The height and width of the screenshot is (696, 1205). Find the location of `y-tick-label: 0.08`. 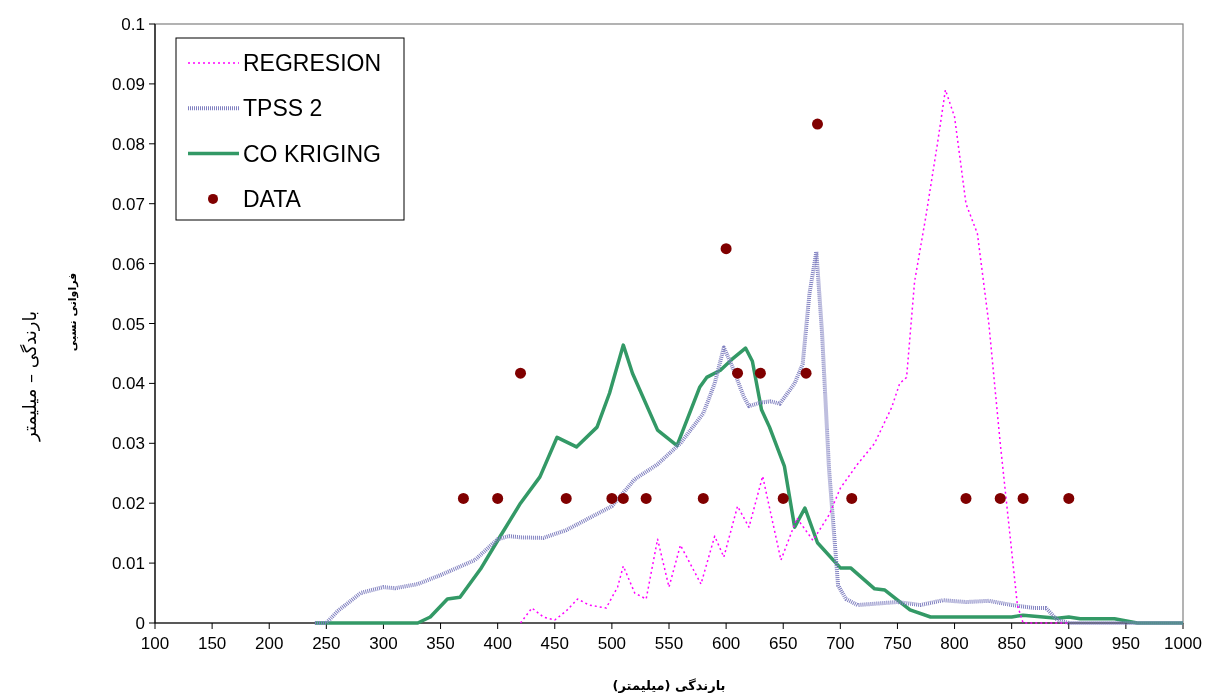

y-tick-label: 0.08 is located at coordinates (128, 144).